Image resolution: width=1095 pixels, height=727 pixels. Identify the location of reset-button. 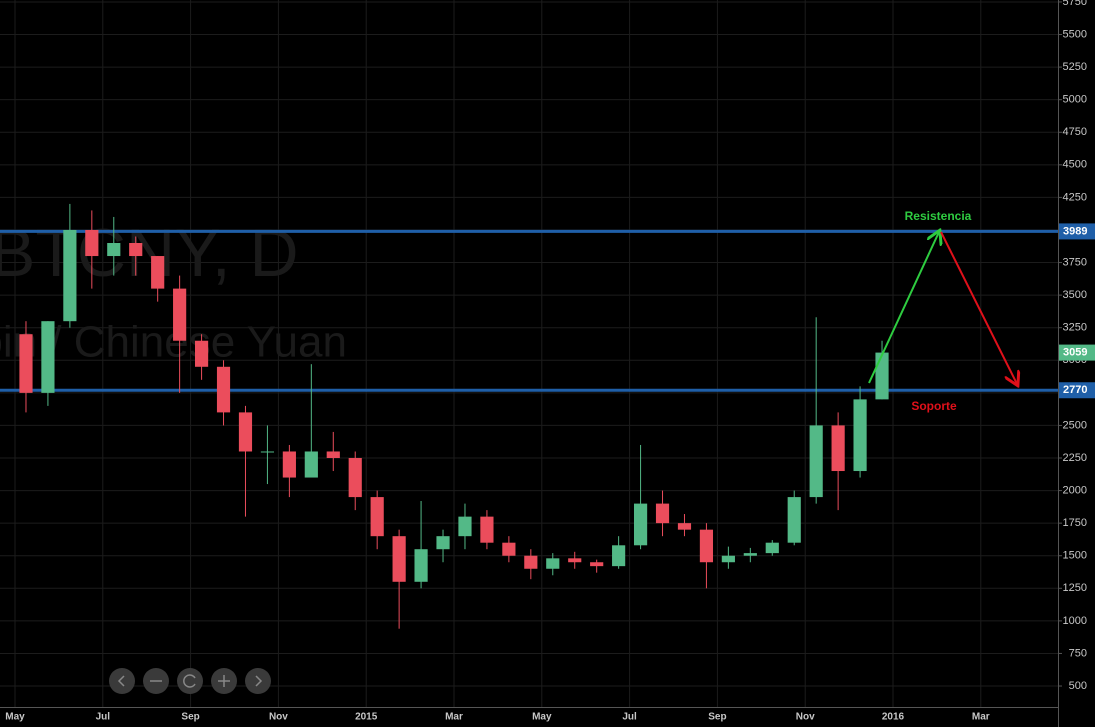
(190, 681).